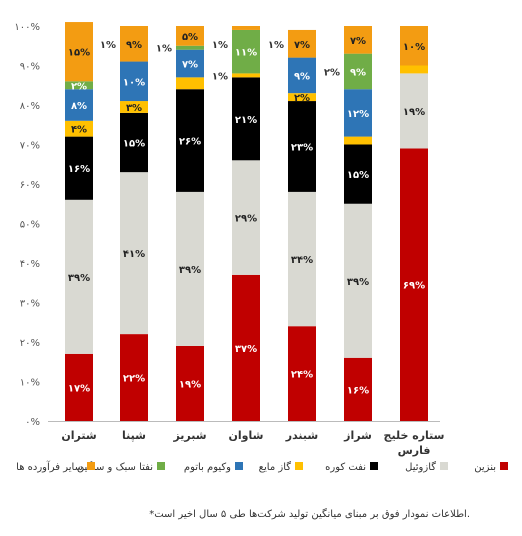 This screenshot has height=536, width=522. I want to click on y-tick-label: ۸۰%, so click(30, 106).